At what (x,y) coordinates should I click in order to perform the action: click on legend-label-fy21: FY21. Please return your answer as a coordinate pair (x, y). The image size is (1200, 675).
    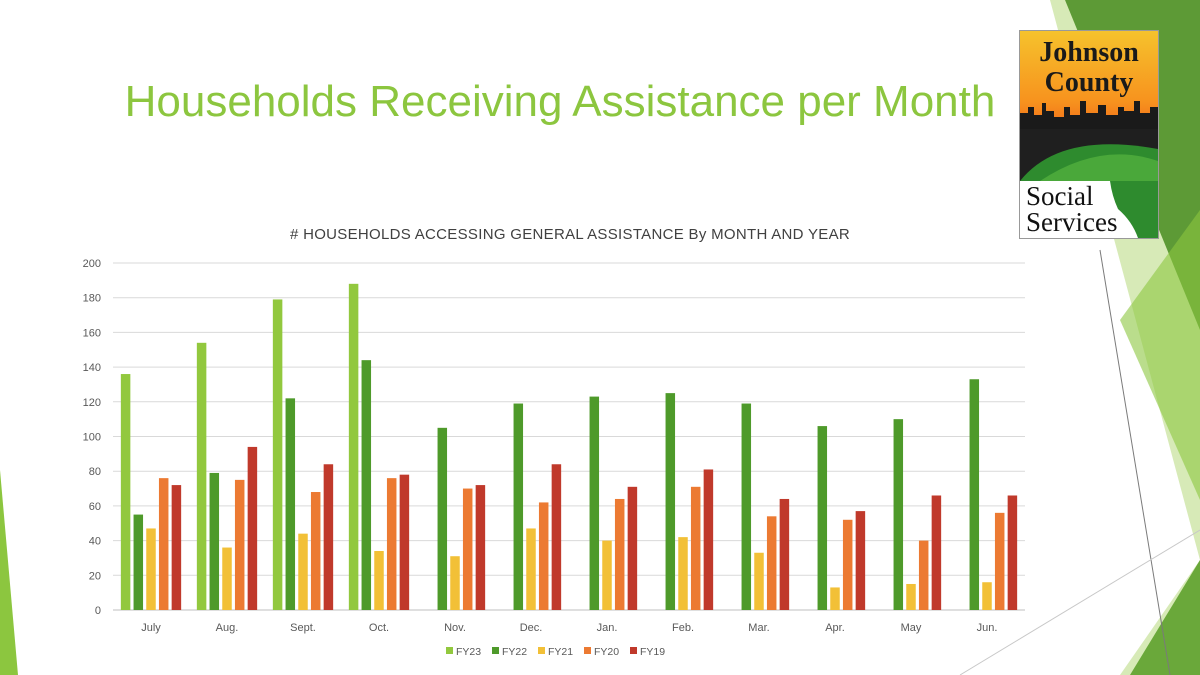
    Looking at the image, I should click on (560, 652).